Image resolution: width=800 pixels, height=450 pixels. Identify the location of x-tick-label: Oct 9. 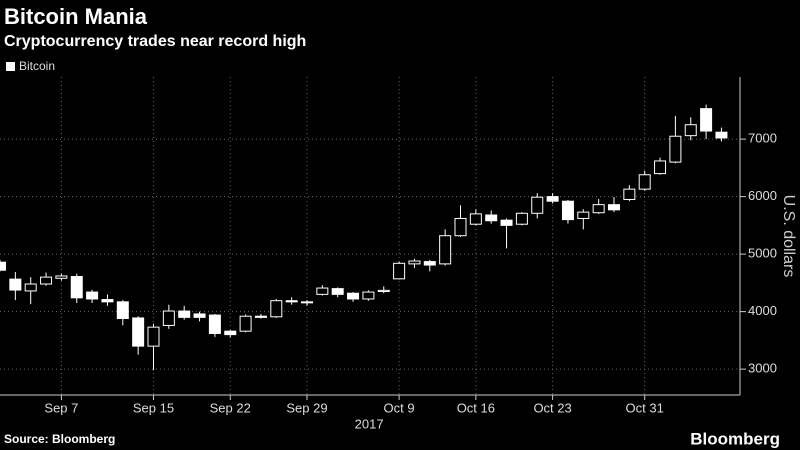
(399, 407).